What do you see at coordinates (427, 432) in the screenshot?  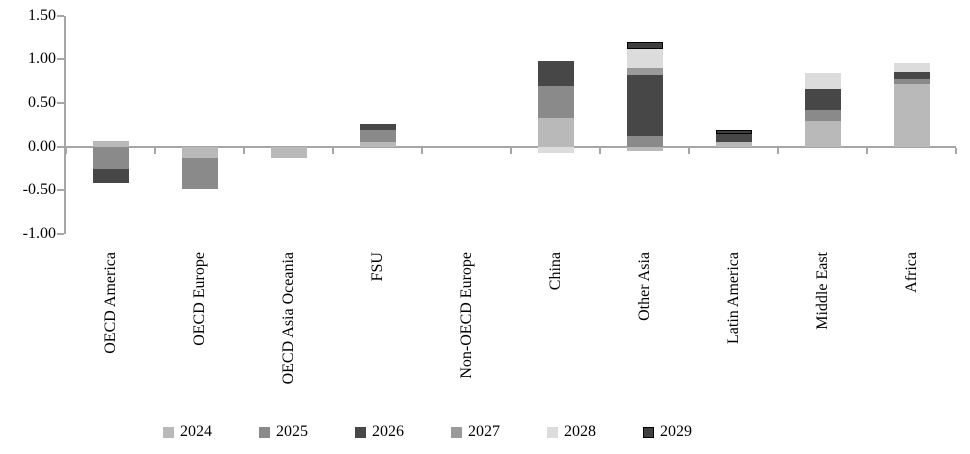 I see `chart-legend: 2024 2025 2026 2027 2028 2029` at bounding box center [427, 432].